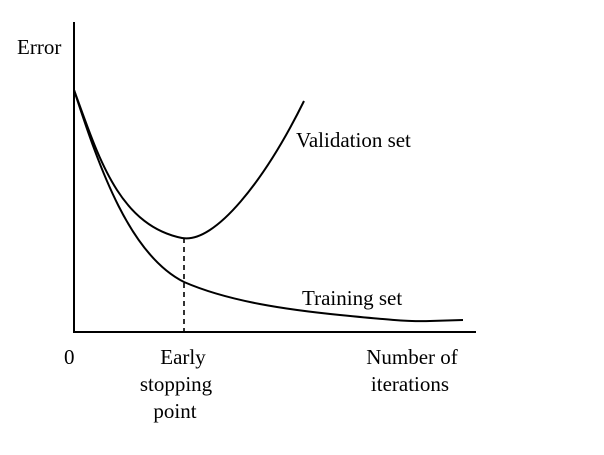 Image resolution: width=604 pixels, height=455 pixels. Describe the element at coordinates (410, 384) in the screenshot. I see `x-axis-label-line2: iterations` at that location.